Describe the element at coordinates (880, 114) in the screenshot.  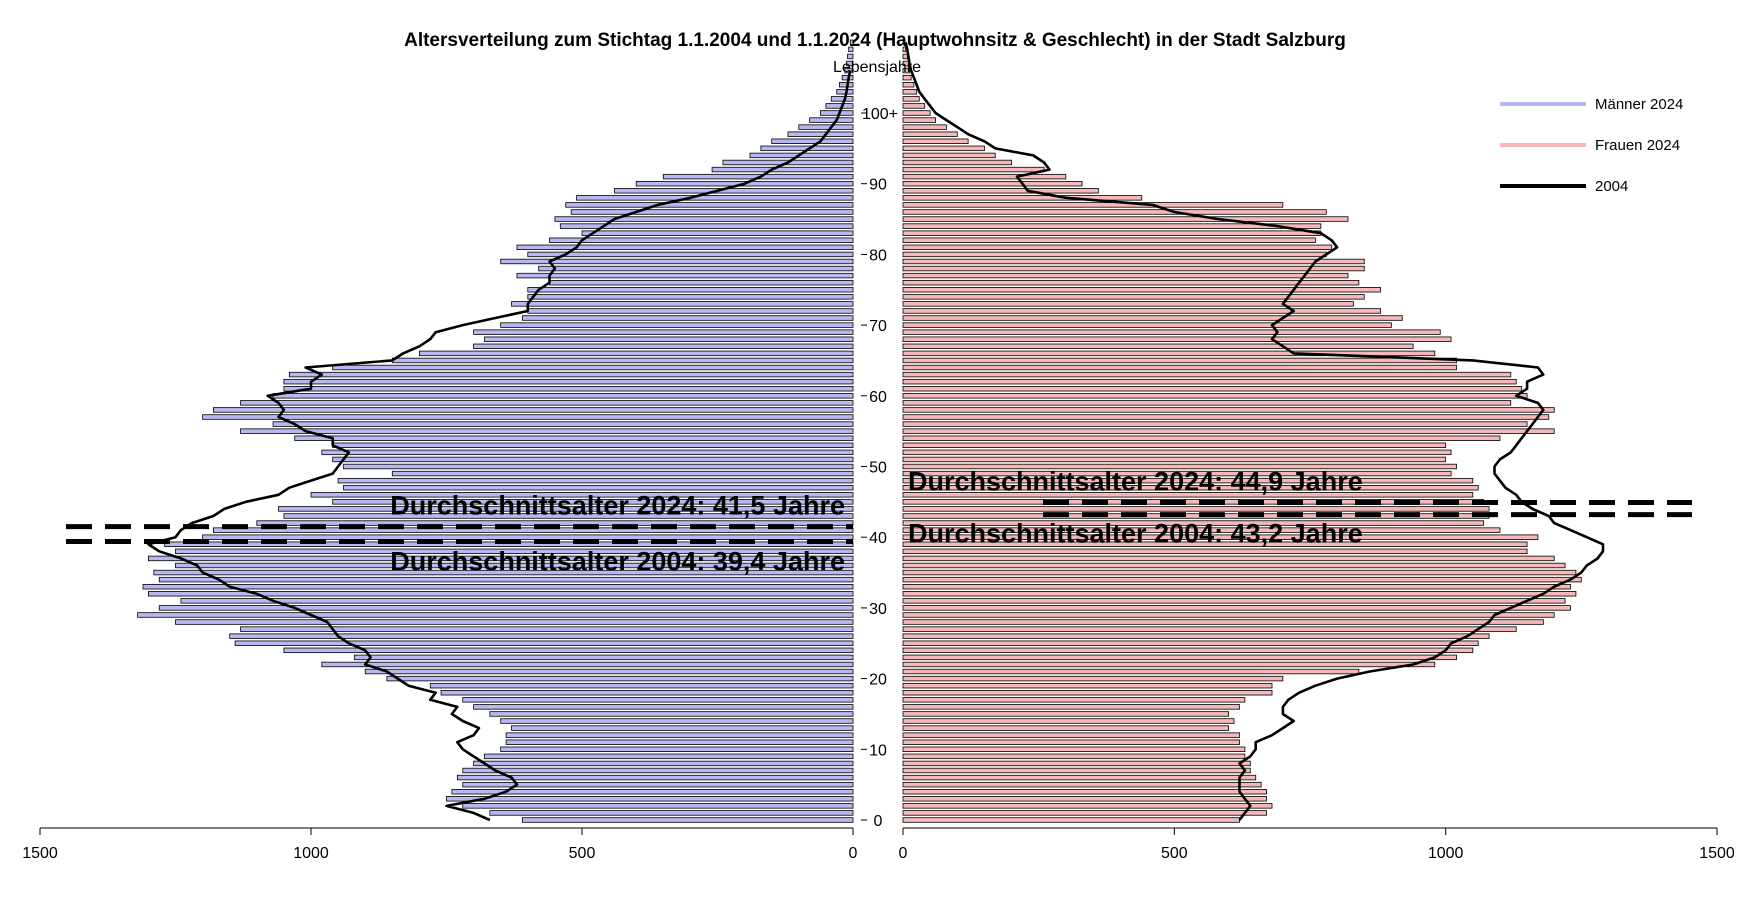
I see `age-tick-label-100+: 100+` at that location.